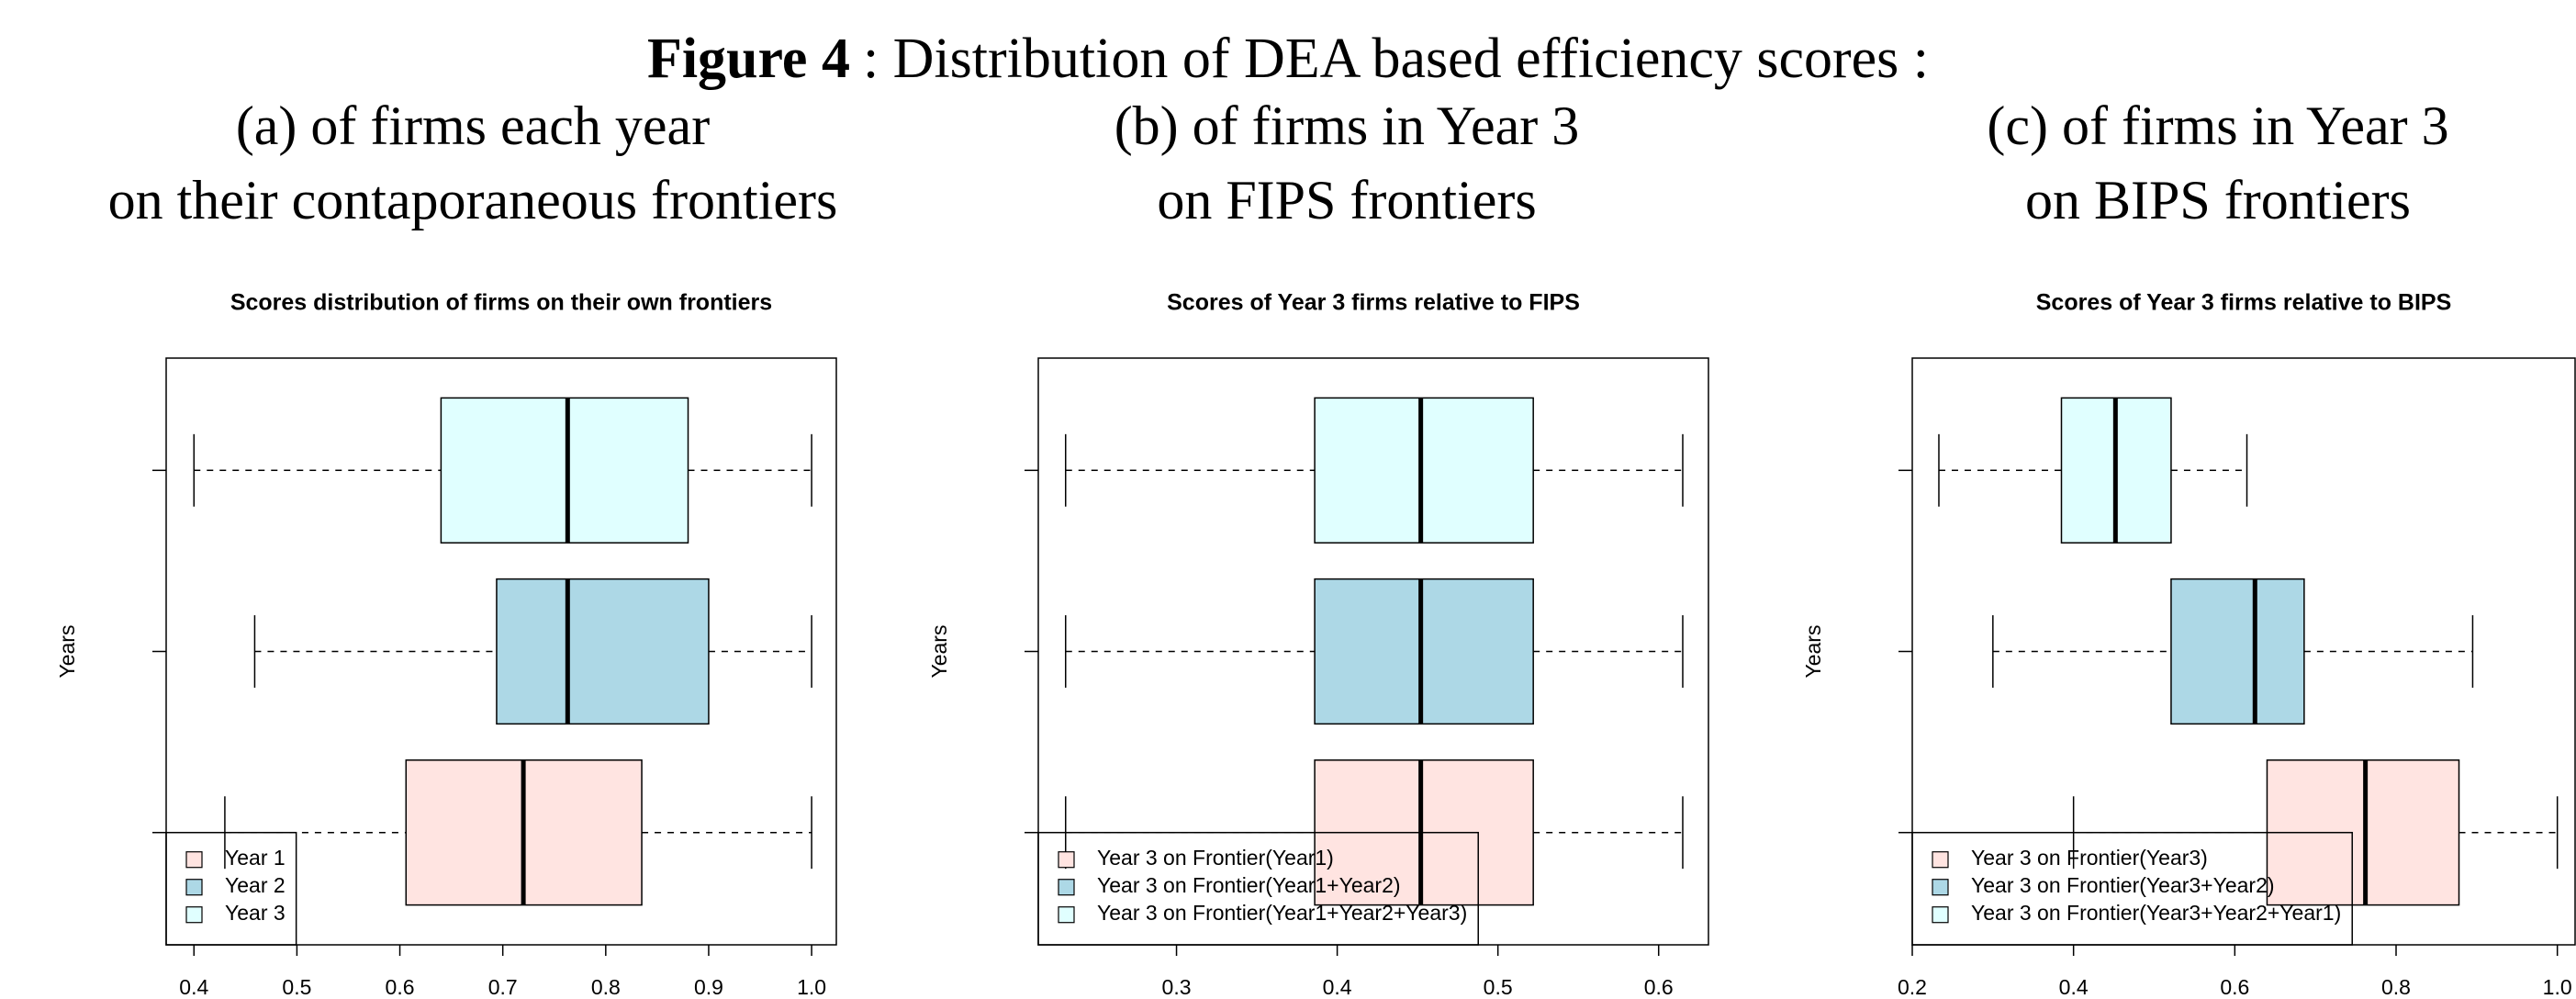 The image size is (2576, 999). Describe the element at coordinates (1249, 885) in the screenshot. I see `legend-label: Year 3 on Frontier(Year1+Year2)` at that location.